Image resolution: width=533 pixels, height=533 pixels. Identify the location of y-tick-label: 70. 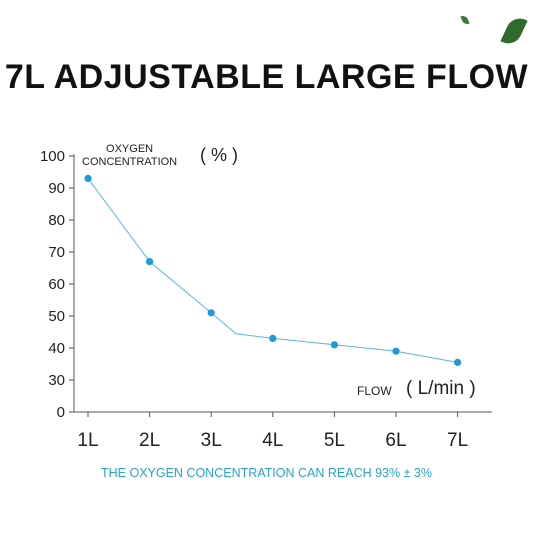
(56, 252).